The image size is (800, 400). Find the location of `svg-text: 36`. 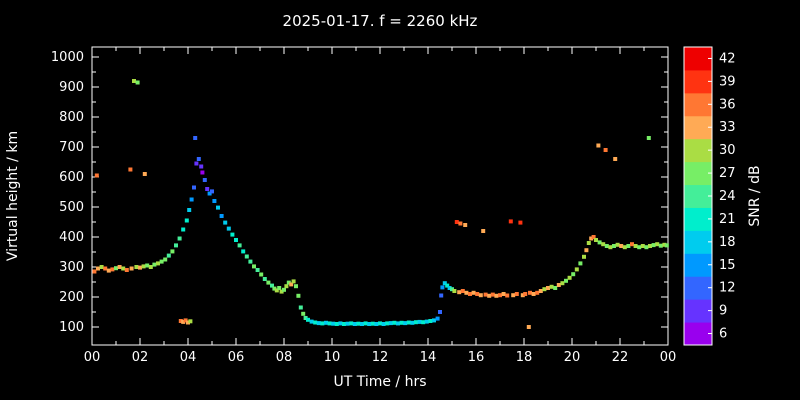

svg-text: 36 is located at coordinates (727, 104).